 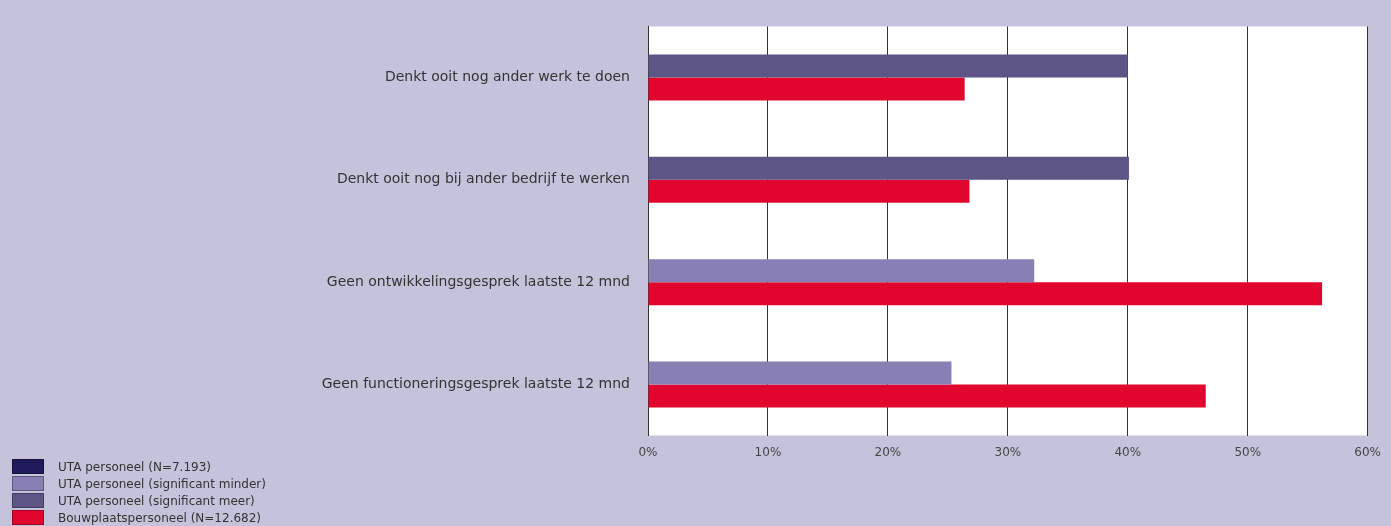 What do you see at coordinates (1367, 451) in the screenshot?
I see `x-tick-label: 60%` at bounding box center [1367, 451].